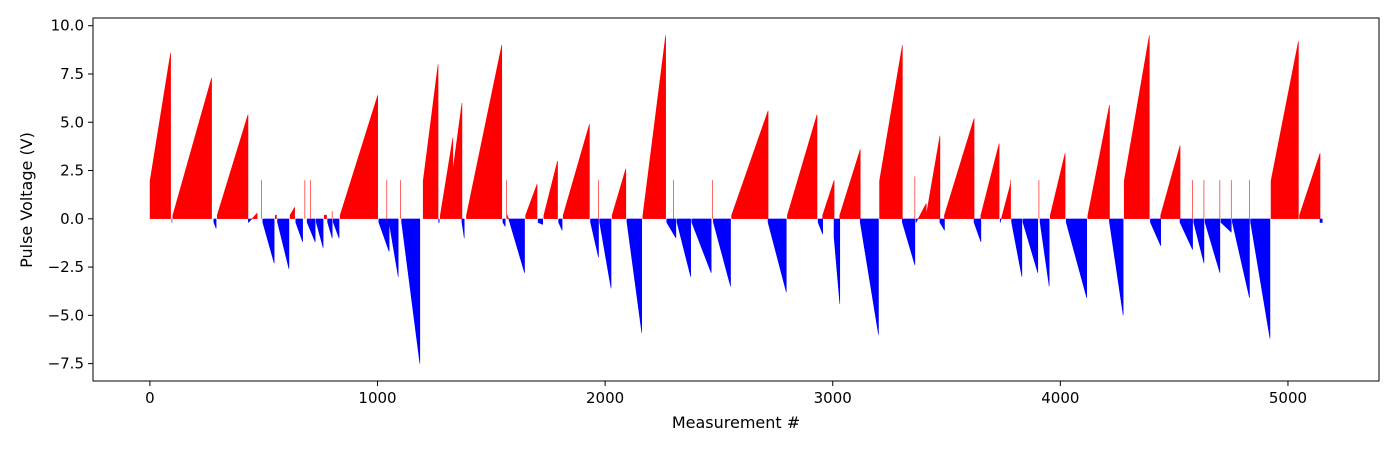 This screenshot has width=1400, height=455. Describe the element at coordinates (1060, 398) in the screenshot. I see `x-tick-label: 4000` at that location.